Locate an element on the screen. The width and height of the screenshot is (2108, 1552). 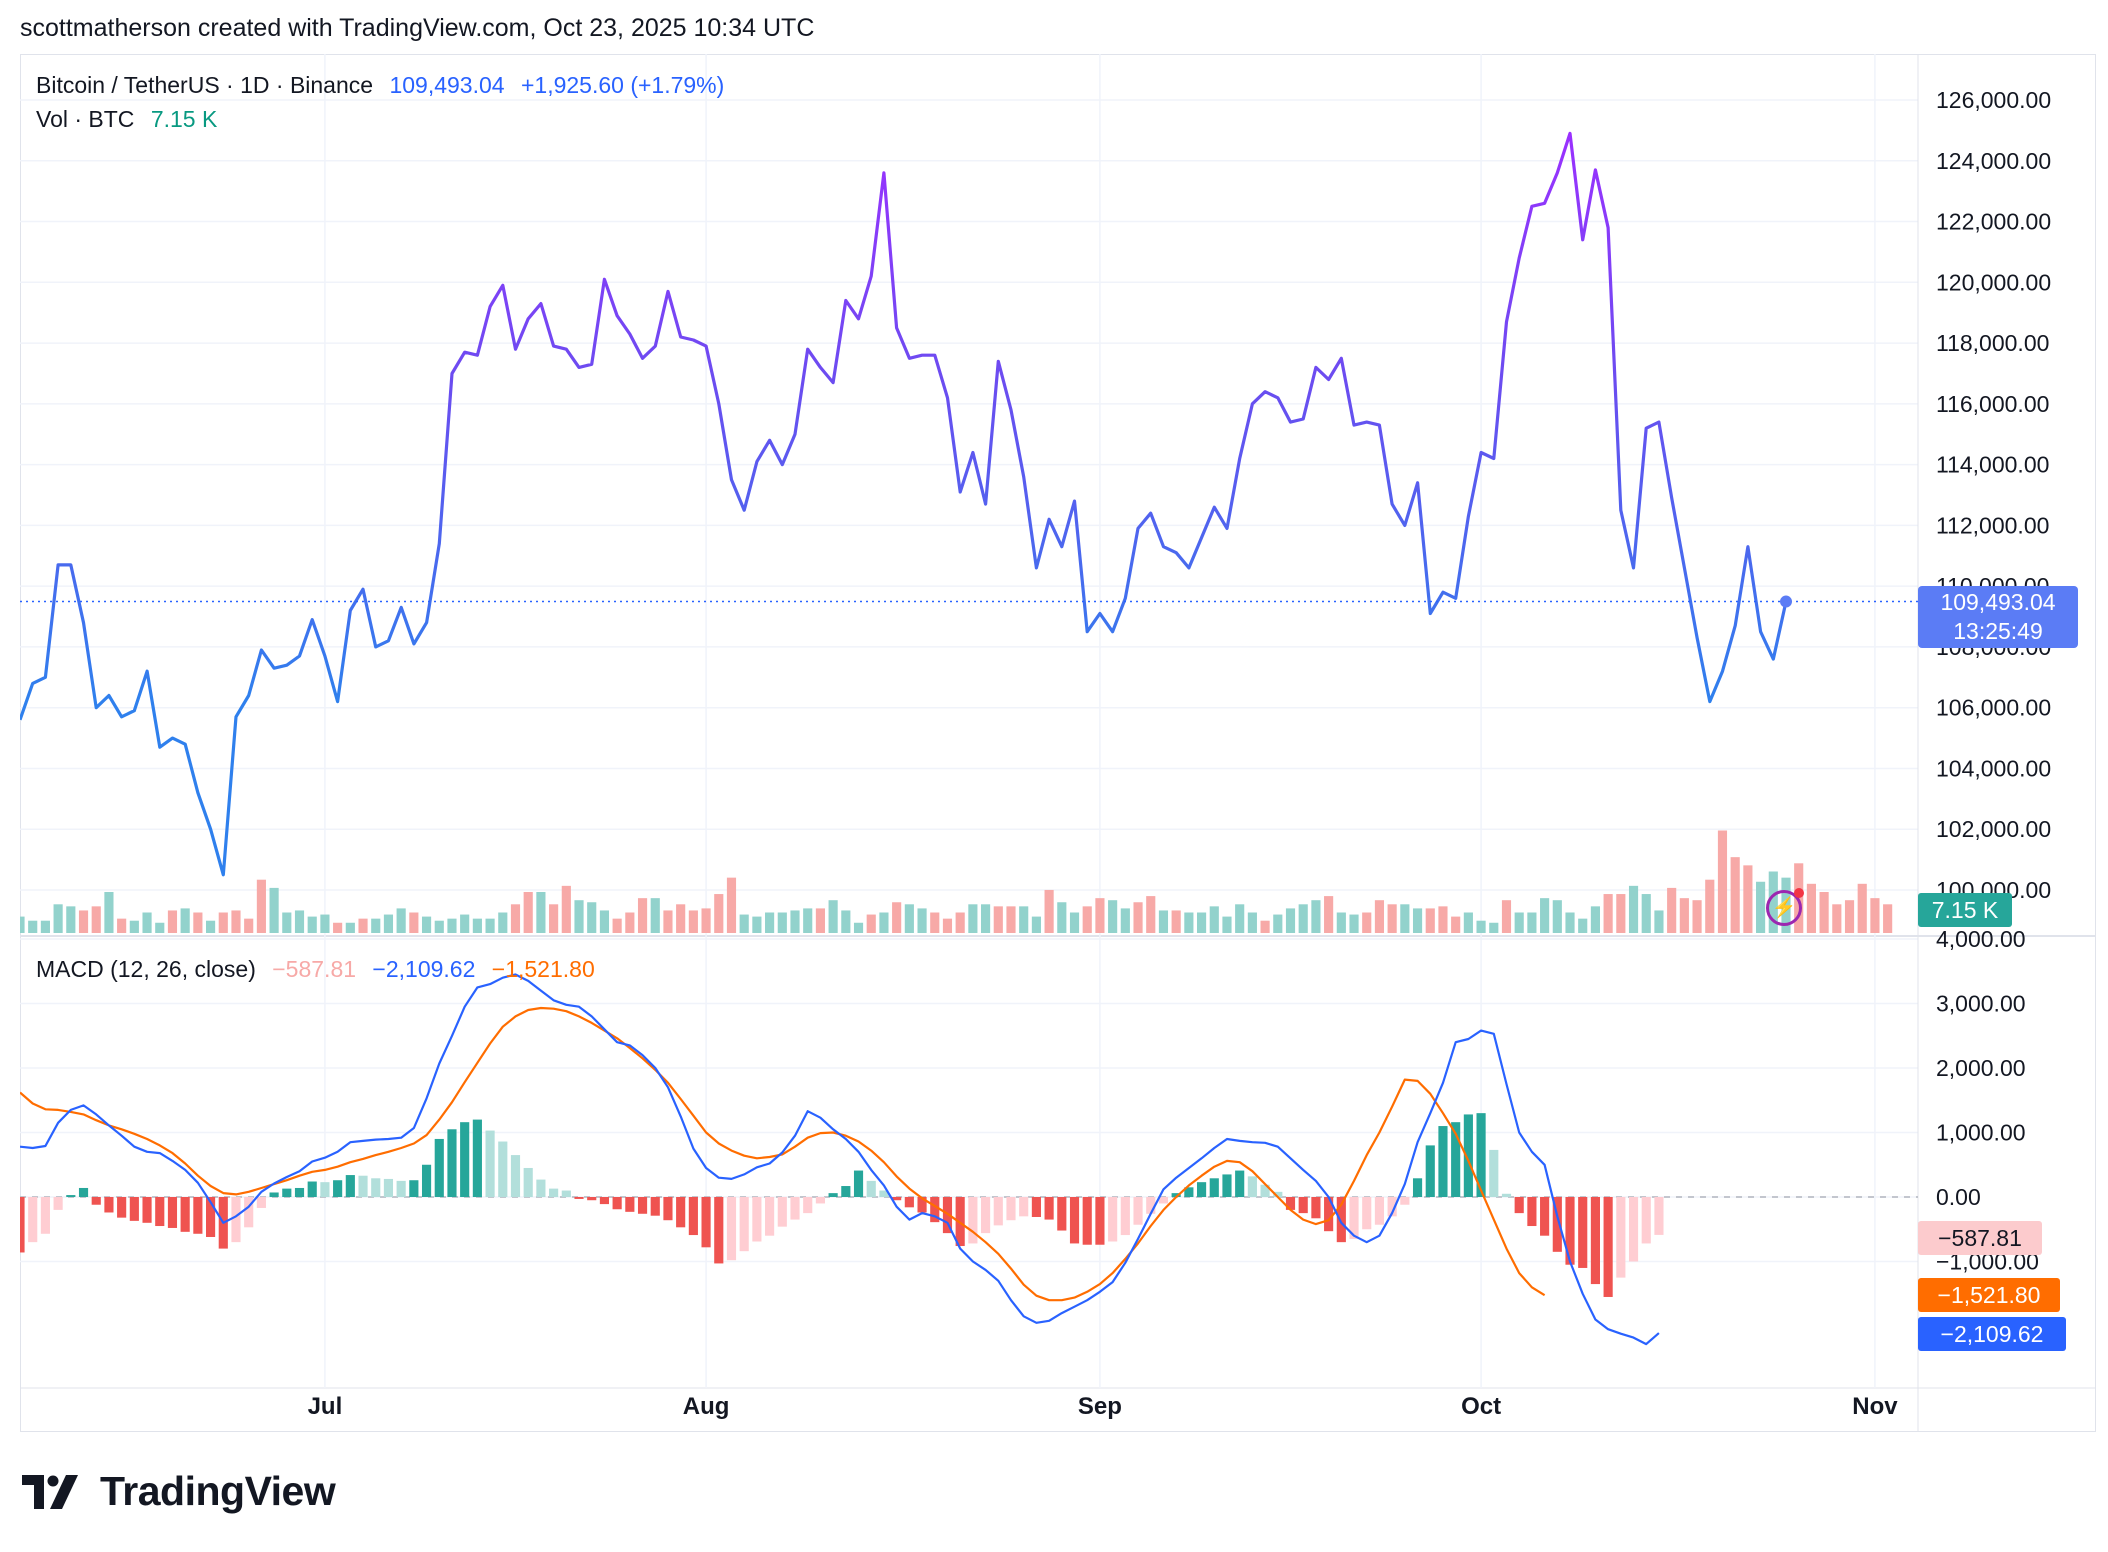
price-tick-label: 106,000.00 is located at coordinates (1993, 708).